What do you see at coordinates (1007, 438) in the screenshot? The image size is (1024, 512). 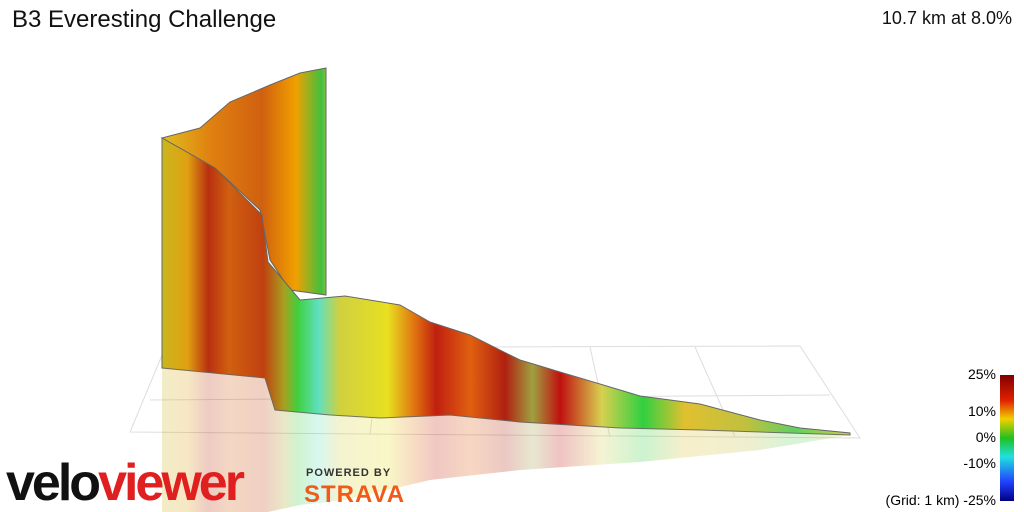 I see `gradient-scale` at bounding box center [1007, 438].